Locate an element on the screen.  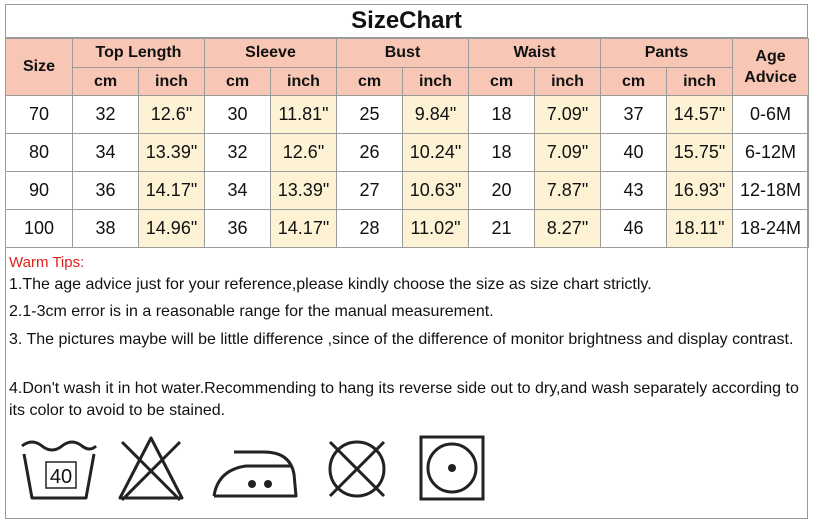
header-top-length: Top Length is located at coordinates (138, 53).